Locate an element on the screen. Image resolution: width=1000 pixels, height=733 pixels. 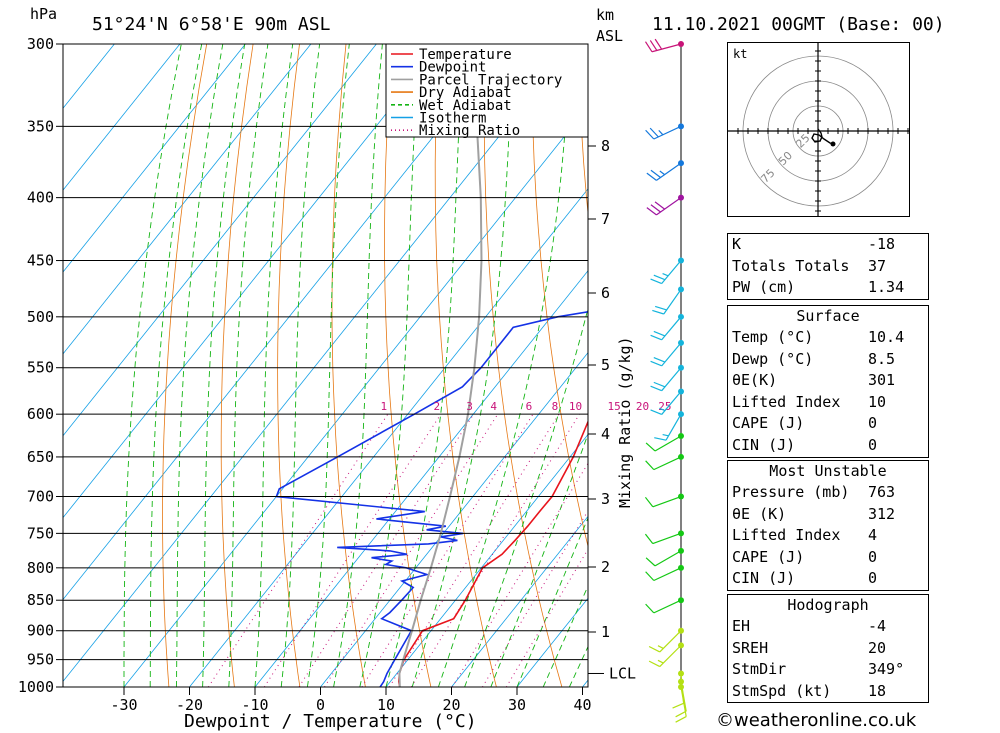
credit-text: ©weatheronline.co.uk is located at coordinates (816, 720).